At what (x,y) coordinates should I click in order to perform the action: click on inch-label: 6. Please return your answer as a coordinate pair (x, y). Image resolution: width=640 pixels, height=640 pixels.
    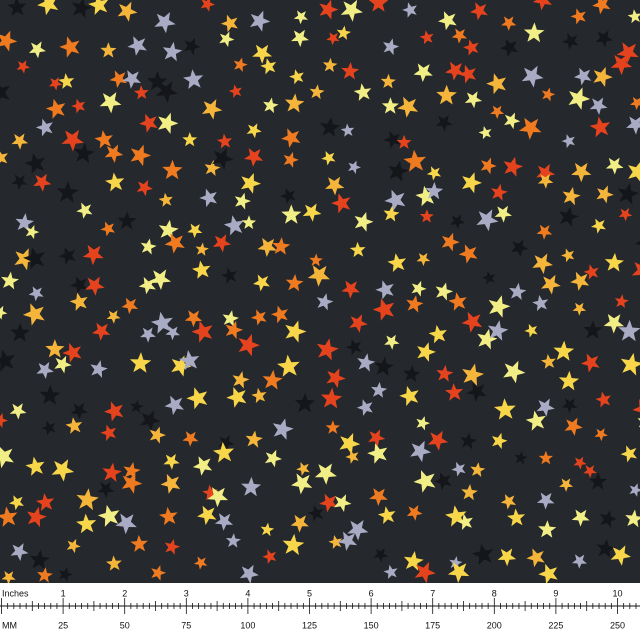
    Looking at the image, I should click on (371, 593).